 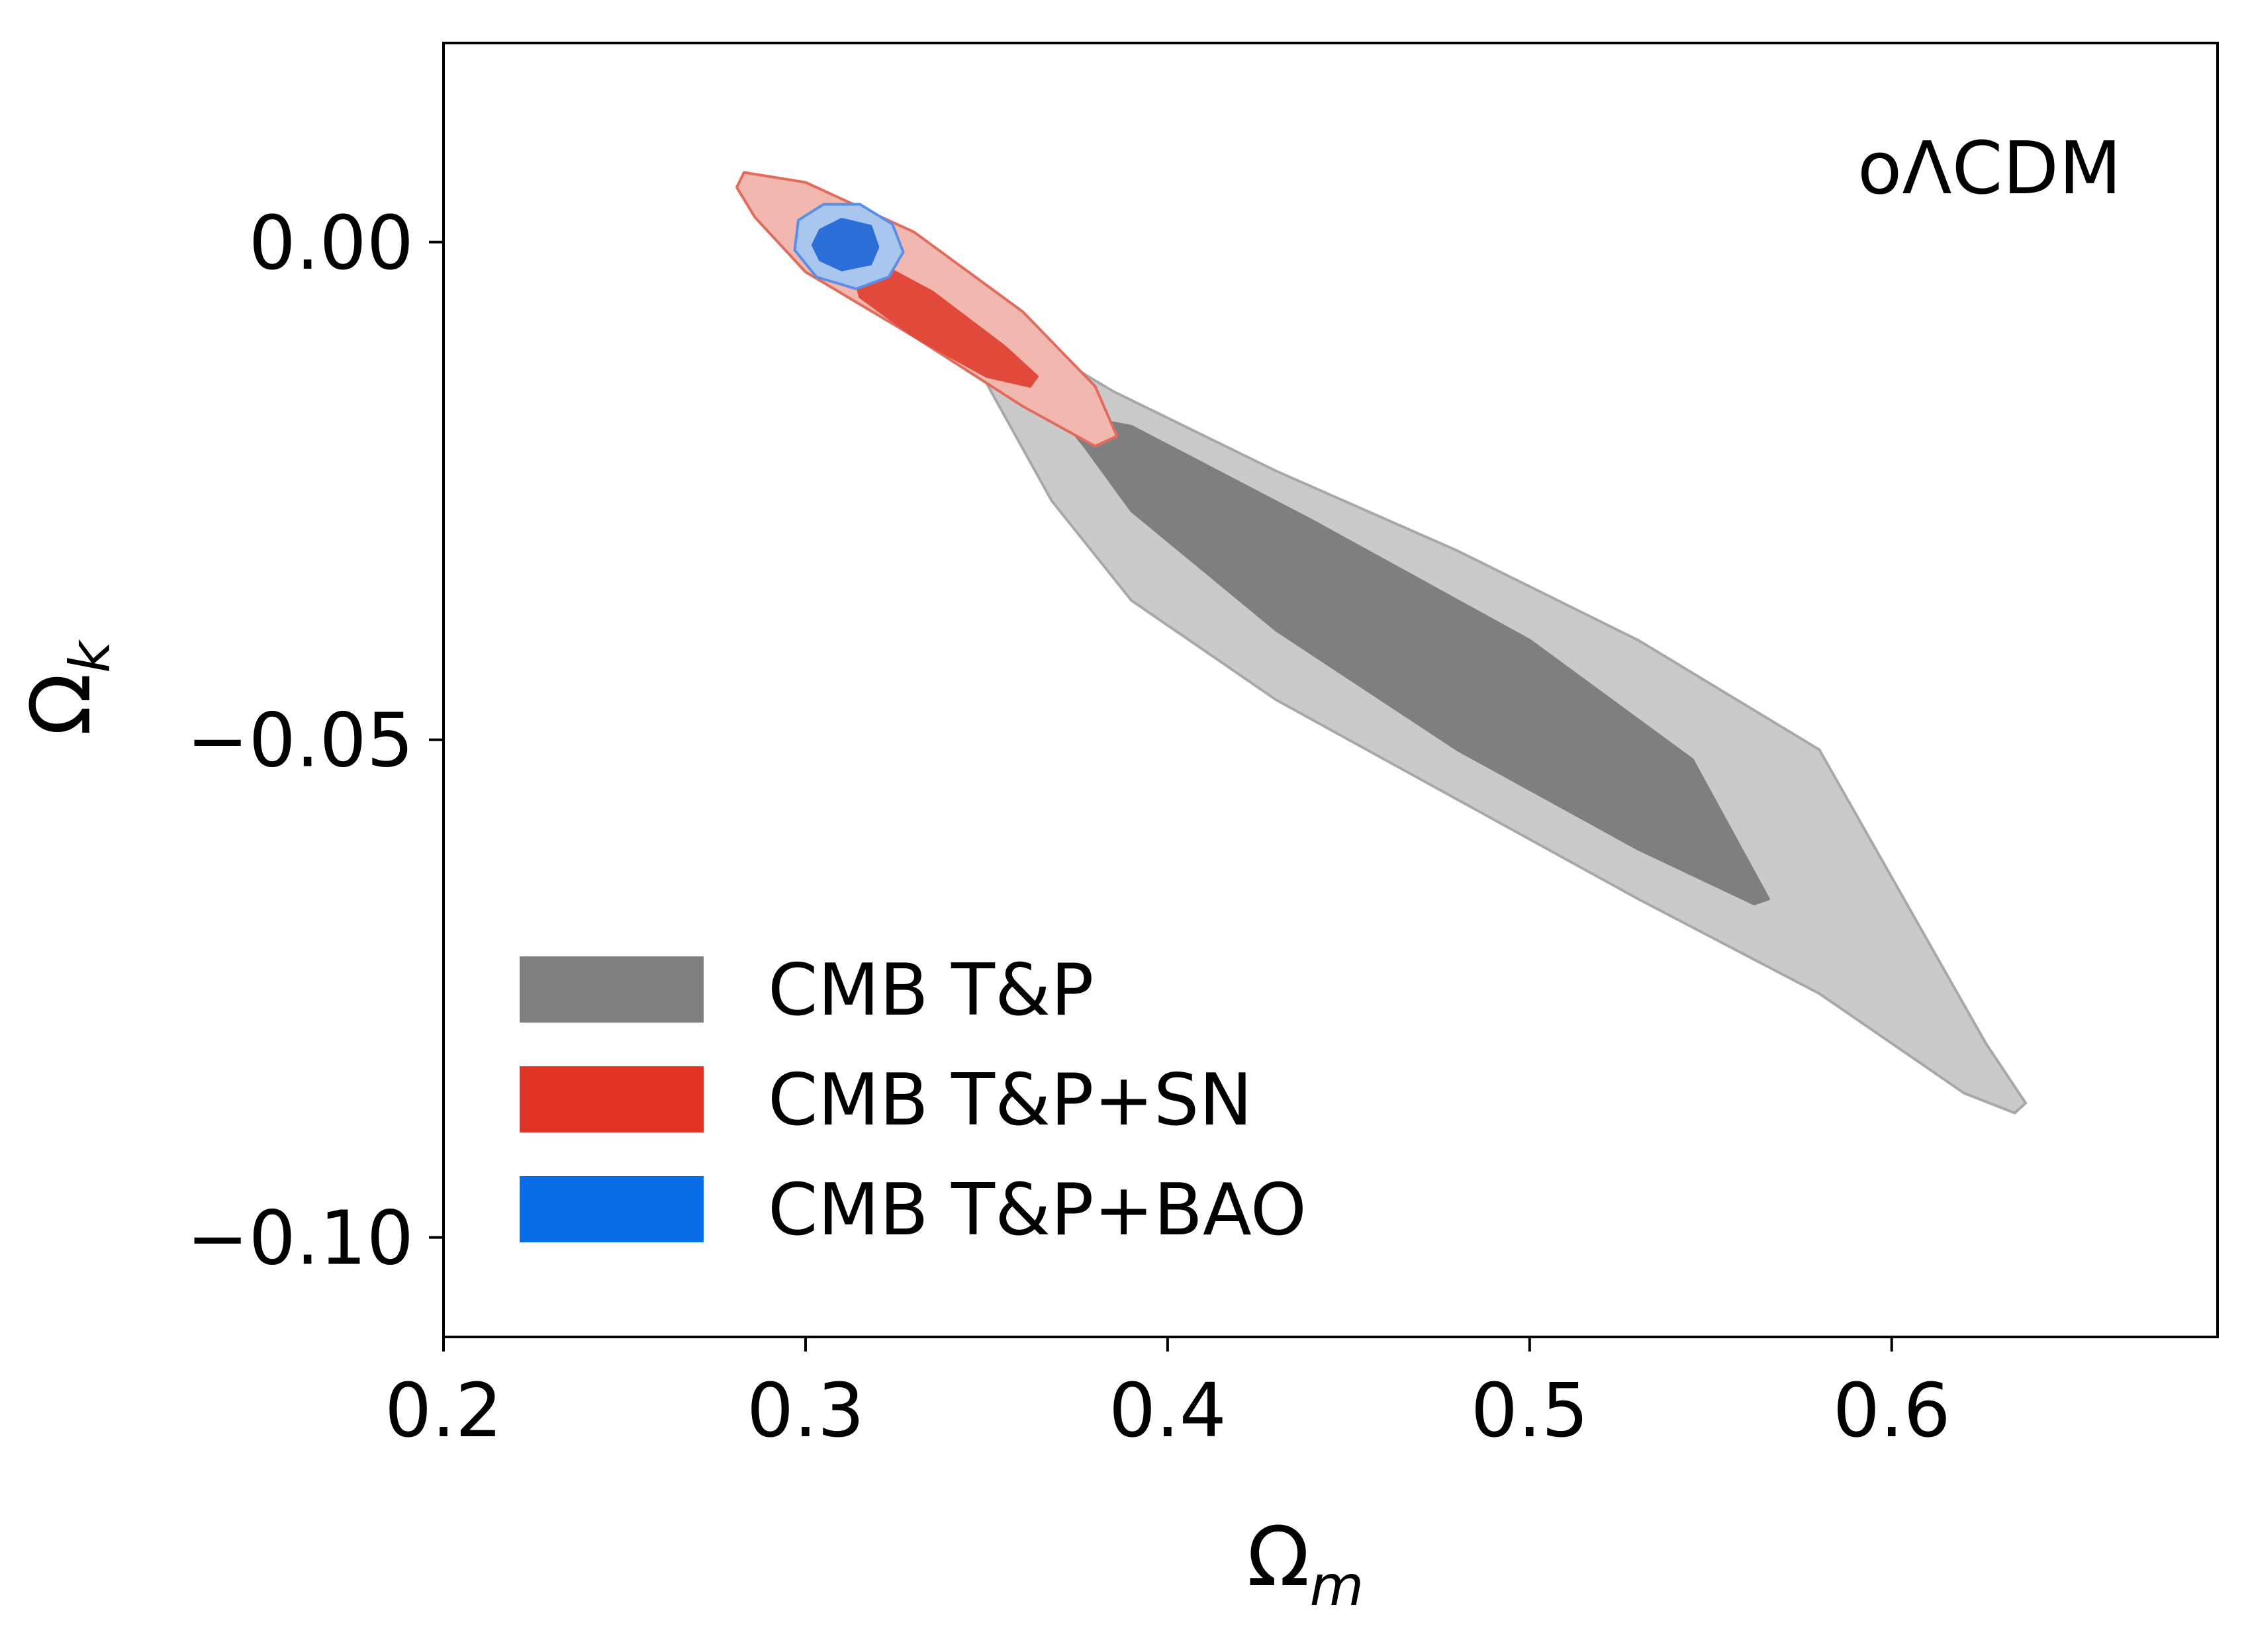 What do you see at coordinates (68, 687) in the screenshot?
I see `y-axis-label: Ωk` at bounding box center [68, 687].